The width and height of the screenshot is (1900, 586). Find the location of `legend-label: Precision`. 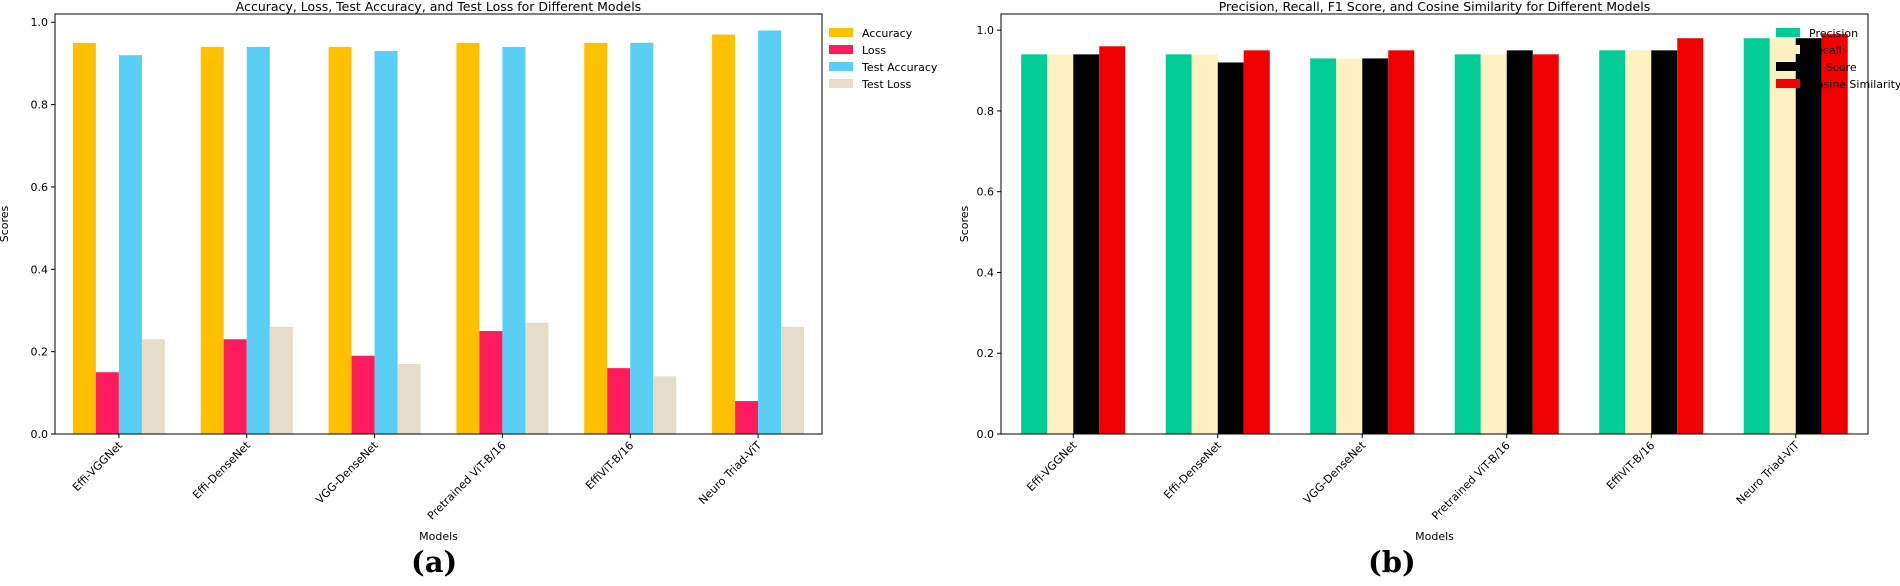

legend-label: Precision is located at coordinates (1833, 33).